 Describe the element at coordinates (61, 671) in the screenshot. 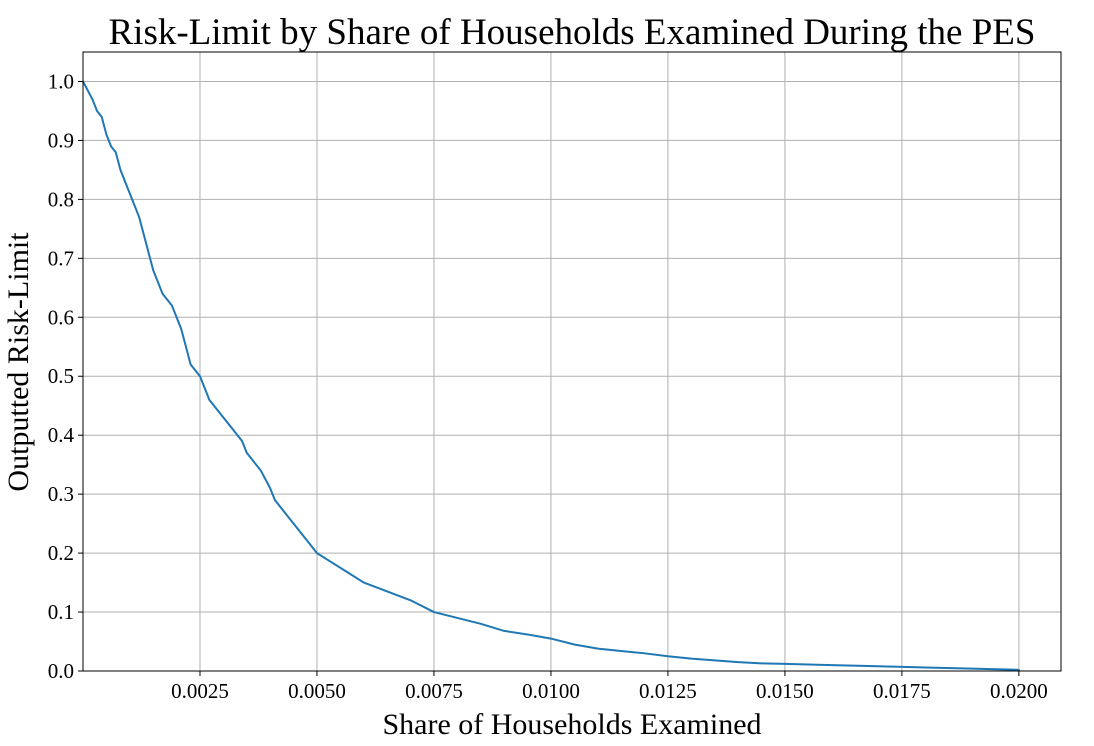

I see `y-tick-label: 0.0` at that location.